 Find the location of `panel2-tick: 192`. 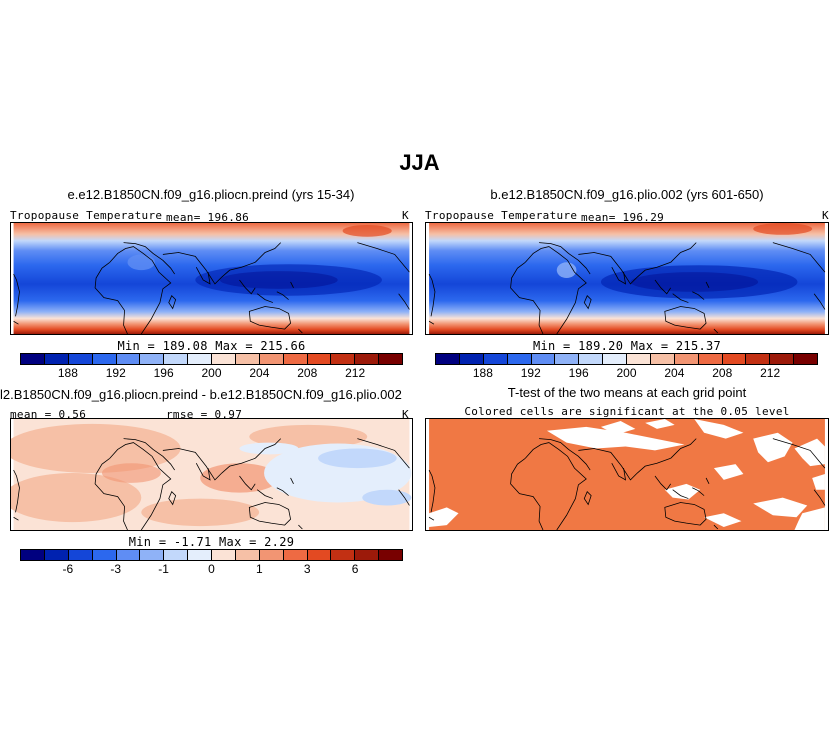

panel2-tick: 192 is located at coordinates (530, 373).